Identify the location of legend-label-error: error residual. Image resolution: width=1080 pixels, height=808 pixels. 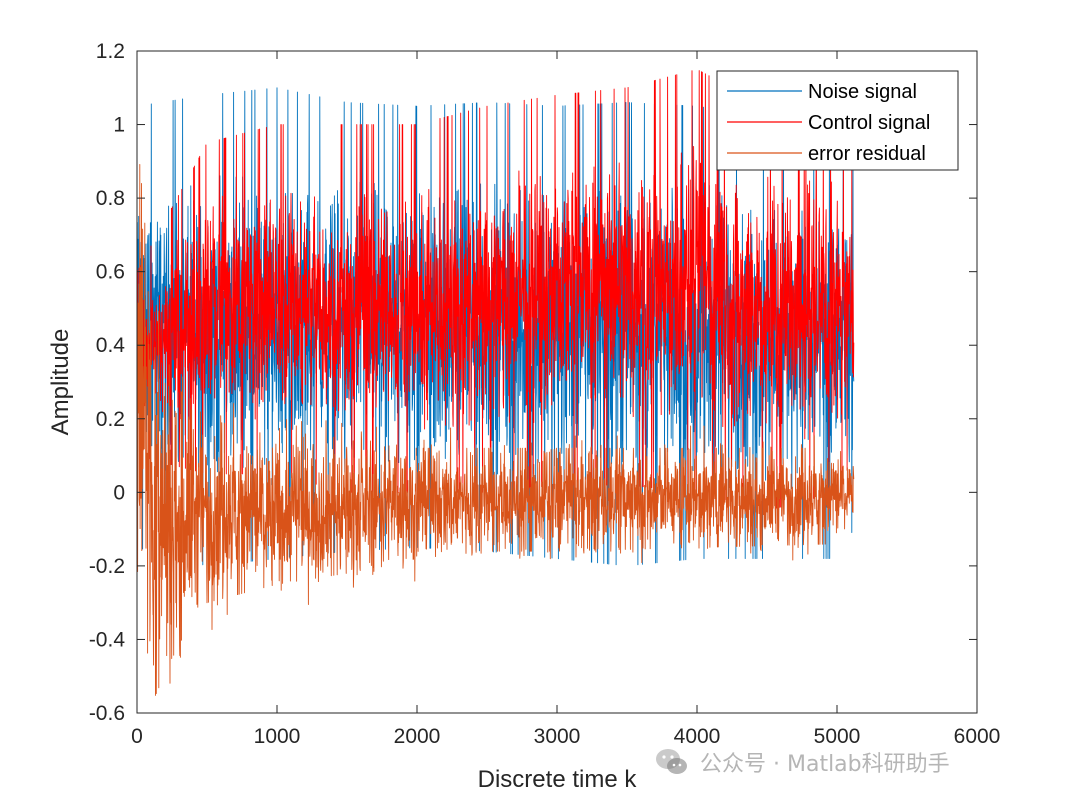
(867, 154).